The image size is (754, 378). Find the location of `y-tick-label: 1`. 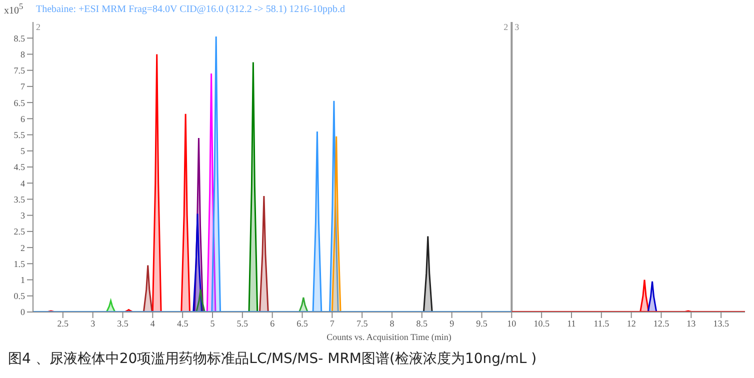

y-tick-label: 1 is located at coordinates (22, 279).